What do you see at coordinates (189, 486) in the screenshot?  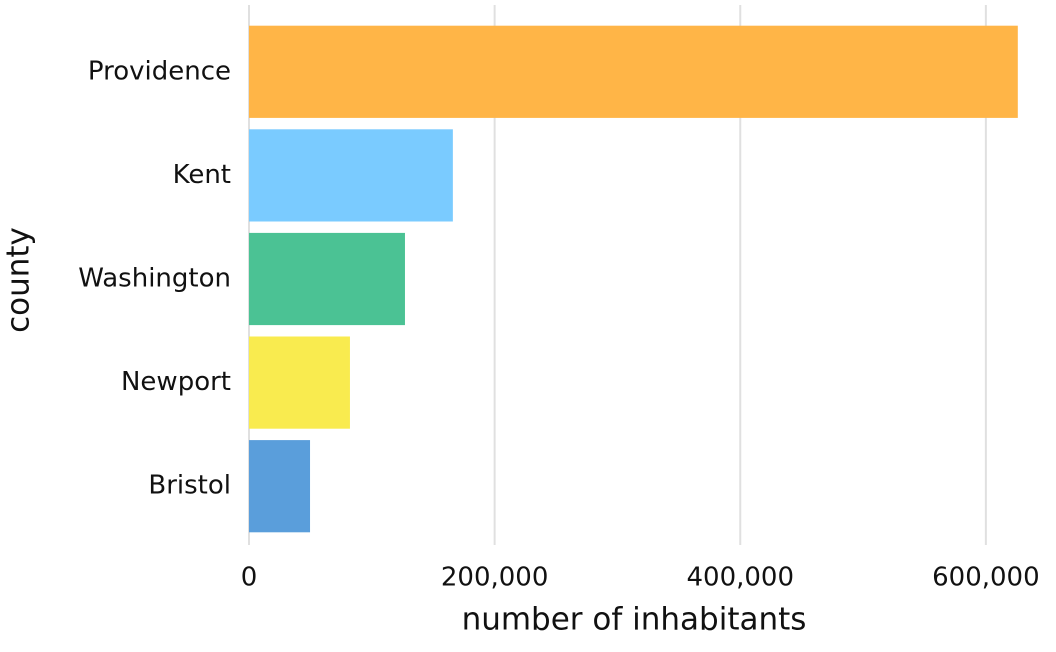 I see `y-tick-label: Bristol` at bounding box center [189, 486].